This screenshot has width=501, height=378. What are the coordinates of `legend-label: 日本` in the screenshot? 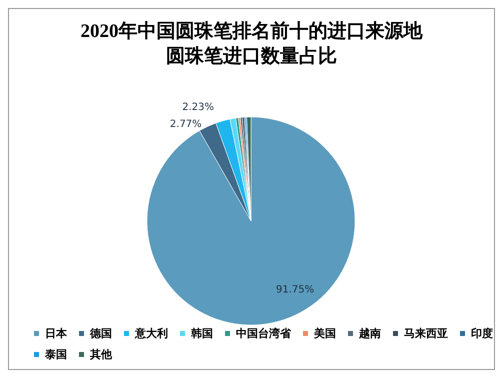 It's located at (56, 333).